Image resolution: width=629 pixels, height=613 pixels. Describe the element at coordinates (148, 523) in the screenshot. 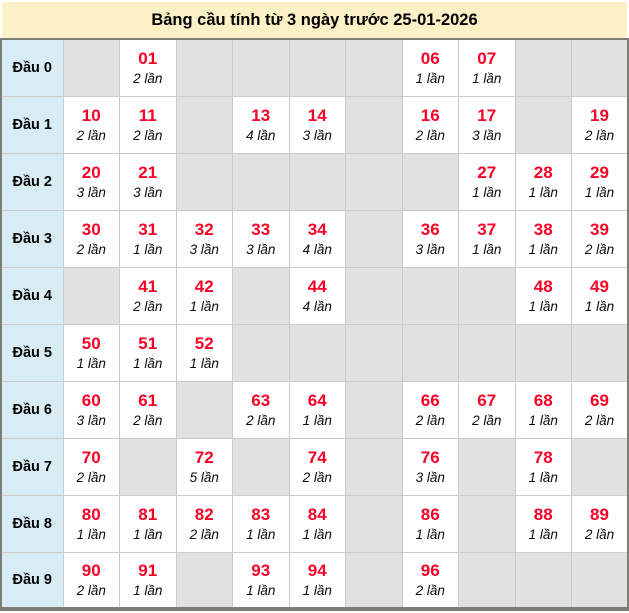

I see `number-cell: 81 1 lần` at that location.